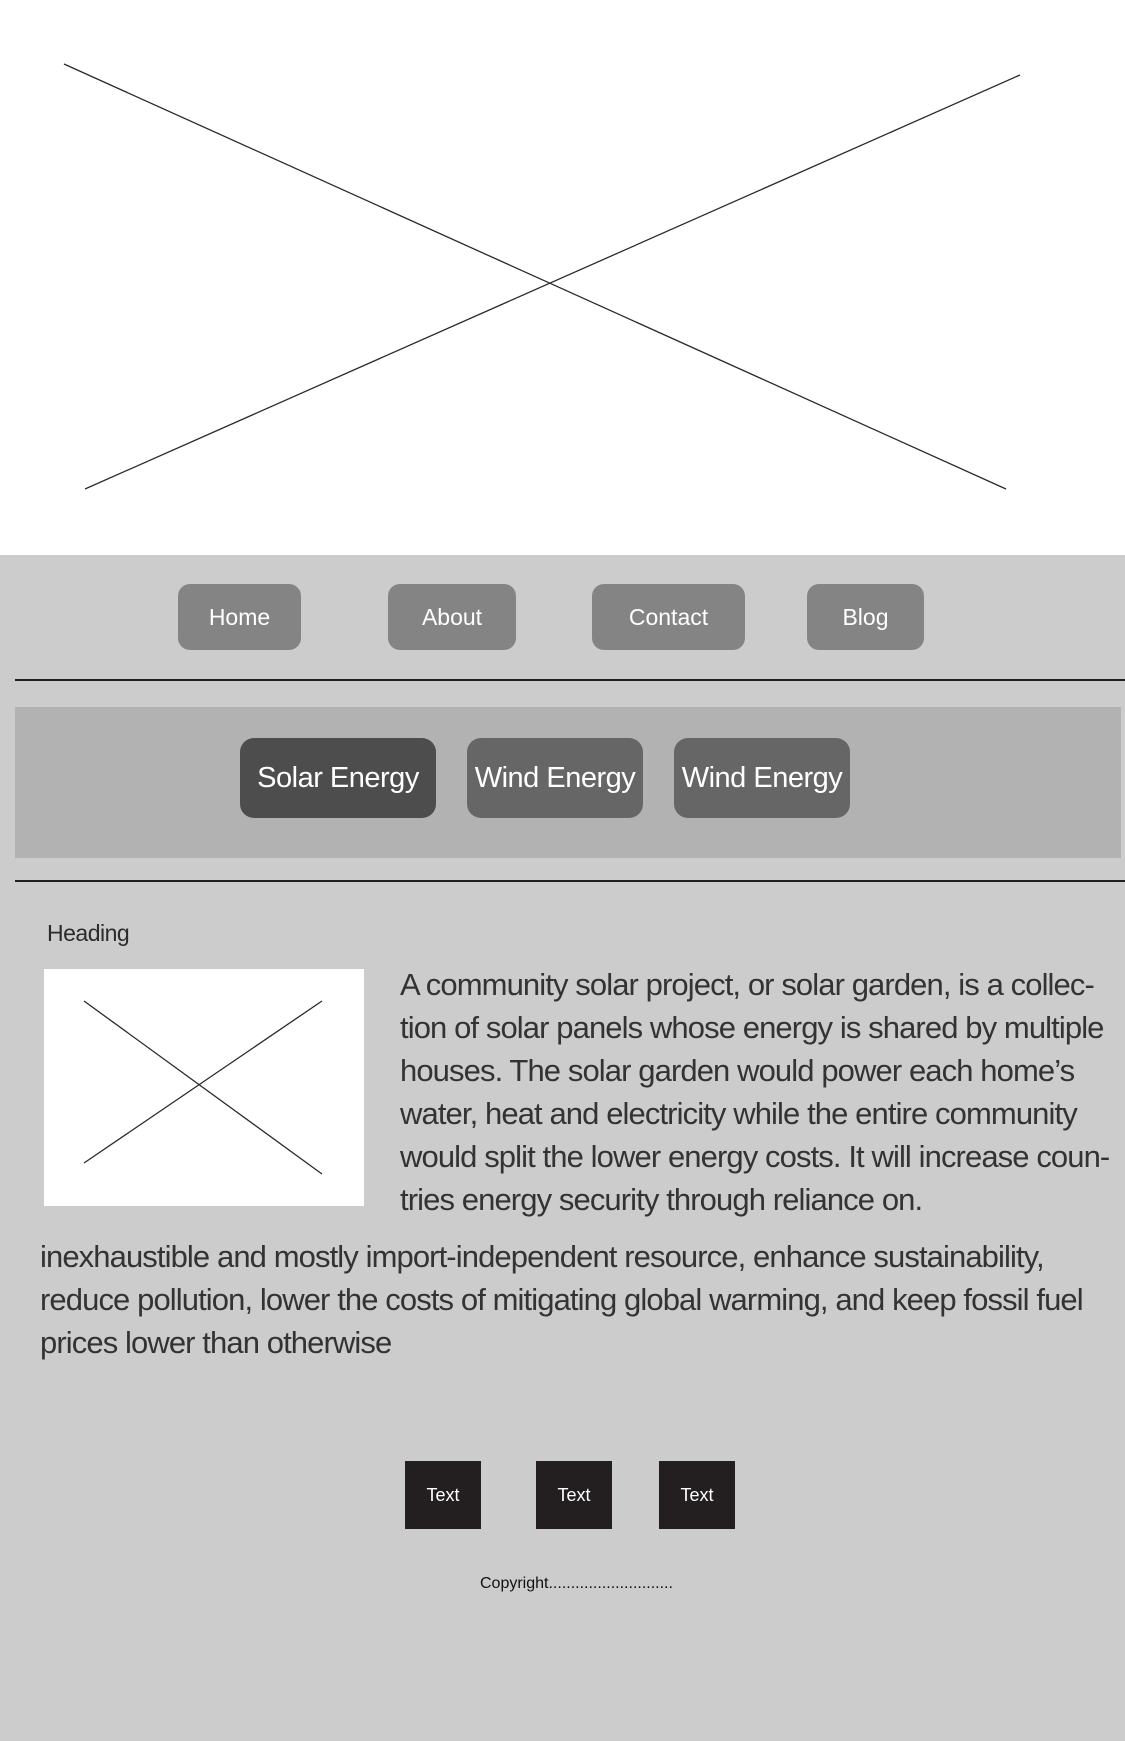  I want to click on article-image-placeholder, so click(204, 1087).